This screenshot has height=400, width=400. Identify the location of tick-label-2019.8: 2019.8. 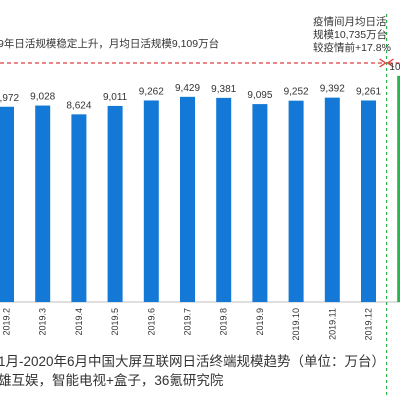
(224, 322).